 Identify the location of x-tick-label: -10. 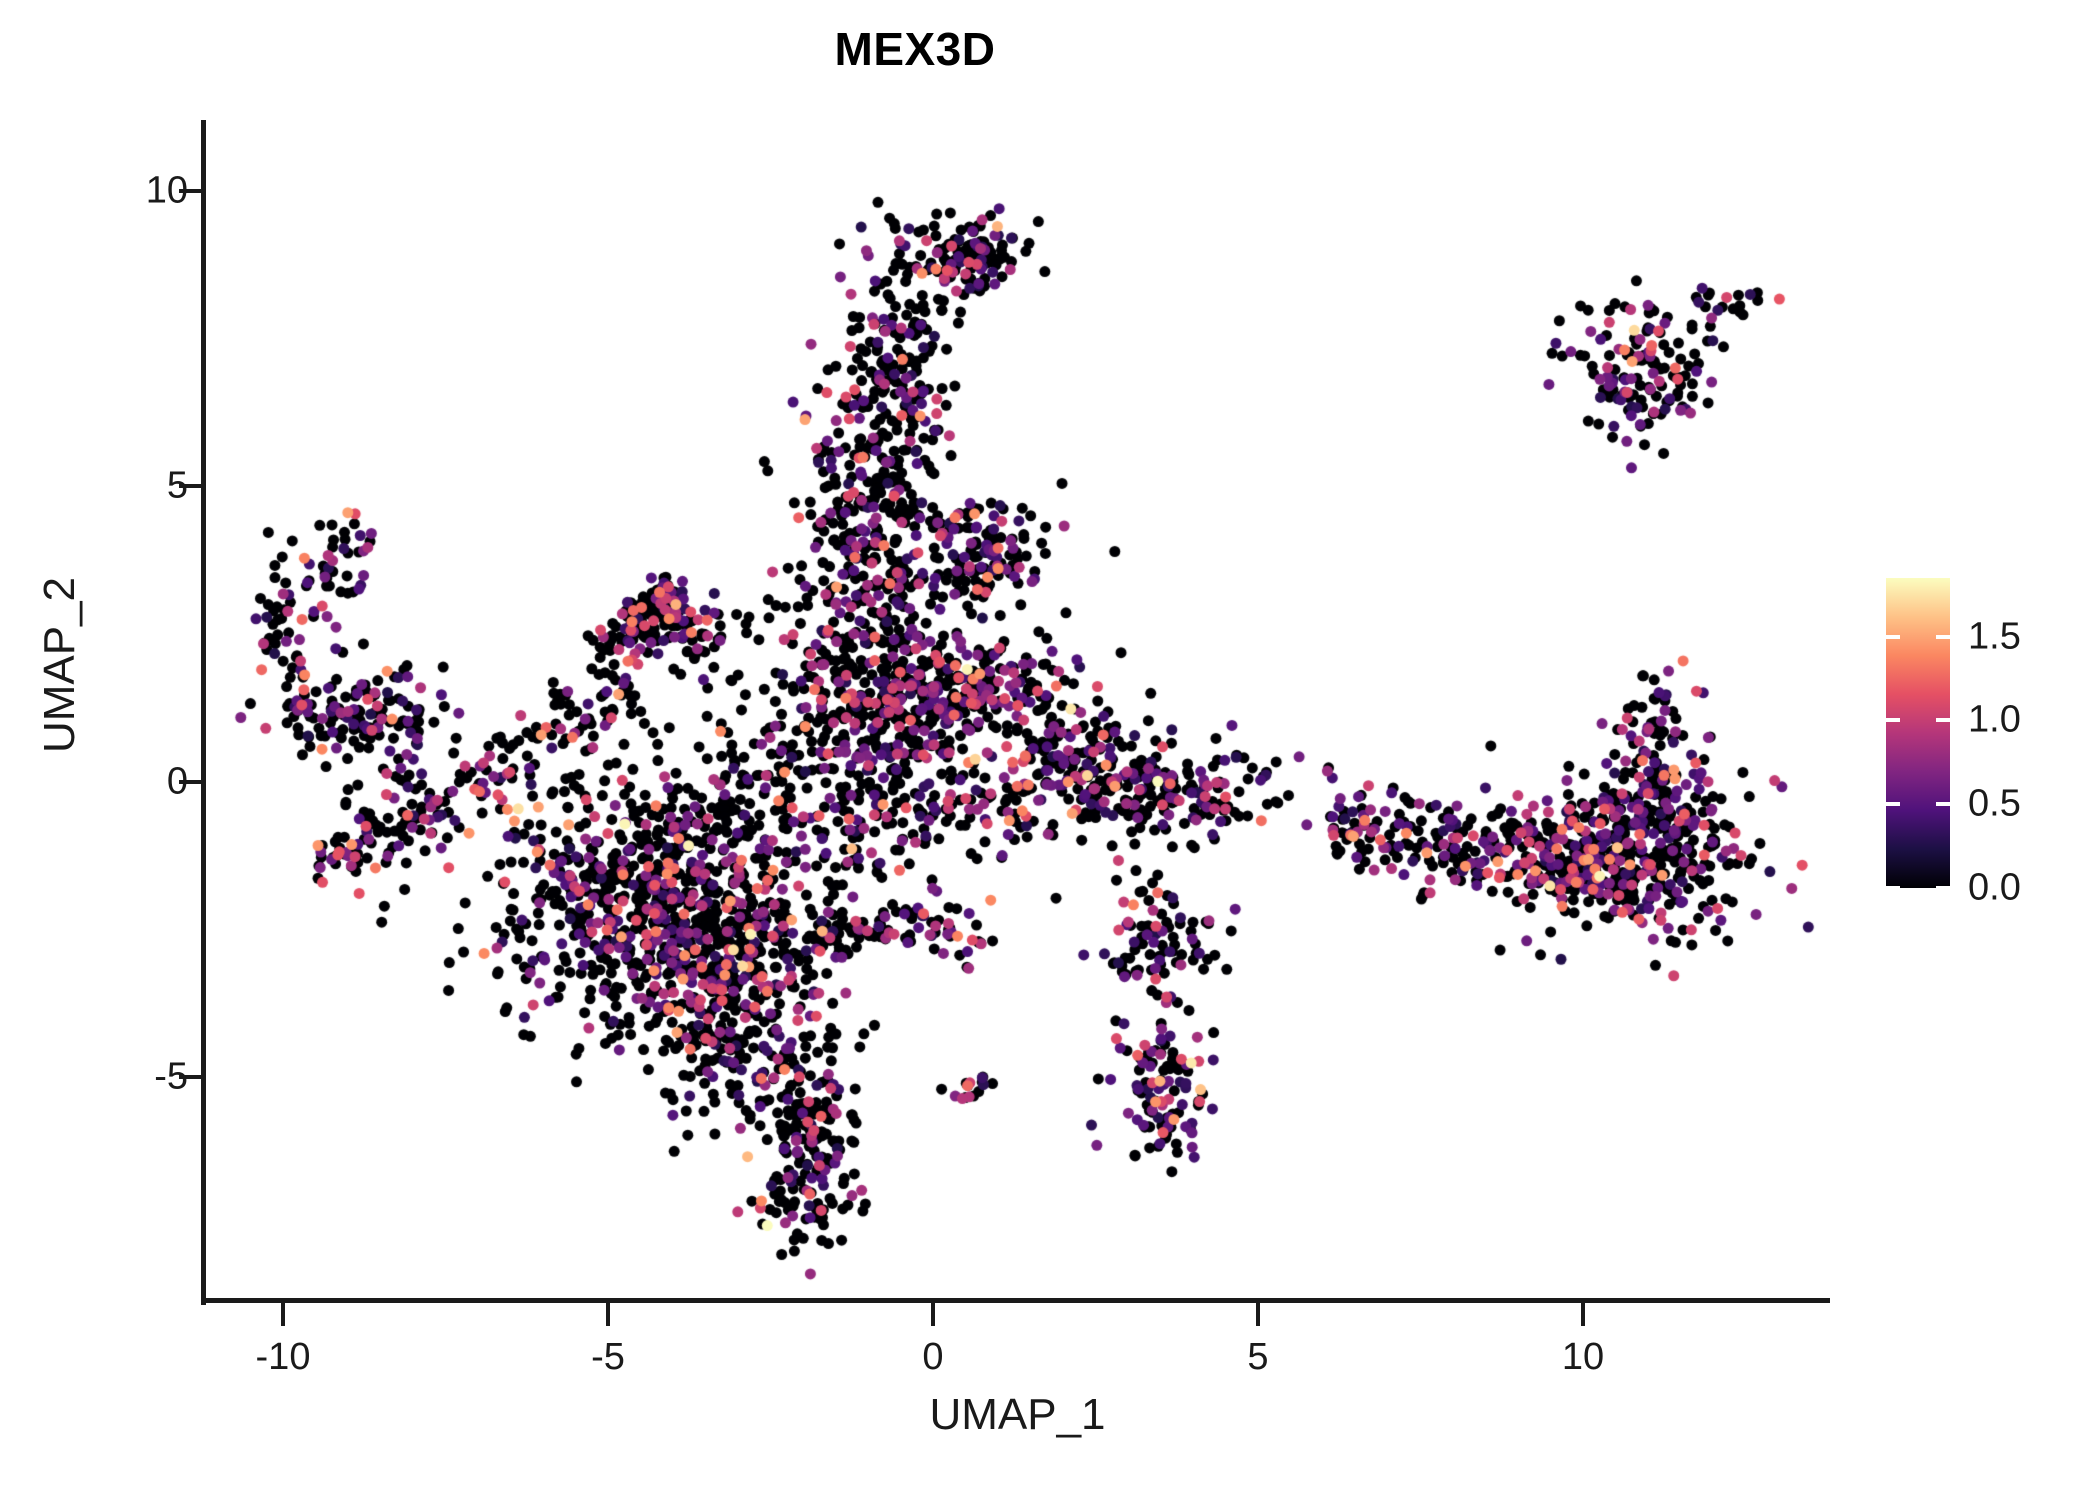
(283, 1357).